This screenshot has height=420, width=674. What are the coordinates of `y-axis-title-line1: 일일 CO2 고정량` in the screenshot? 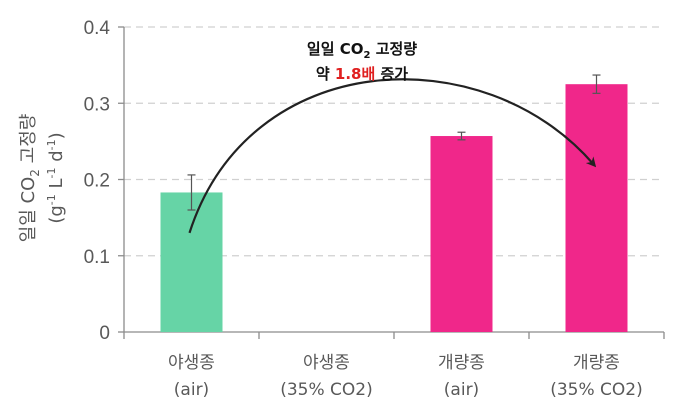 It's located at (30, 178).